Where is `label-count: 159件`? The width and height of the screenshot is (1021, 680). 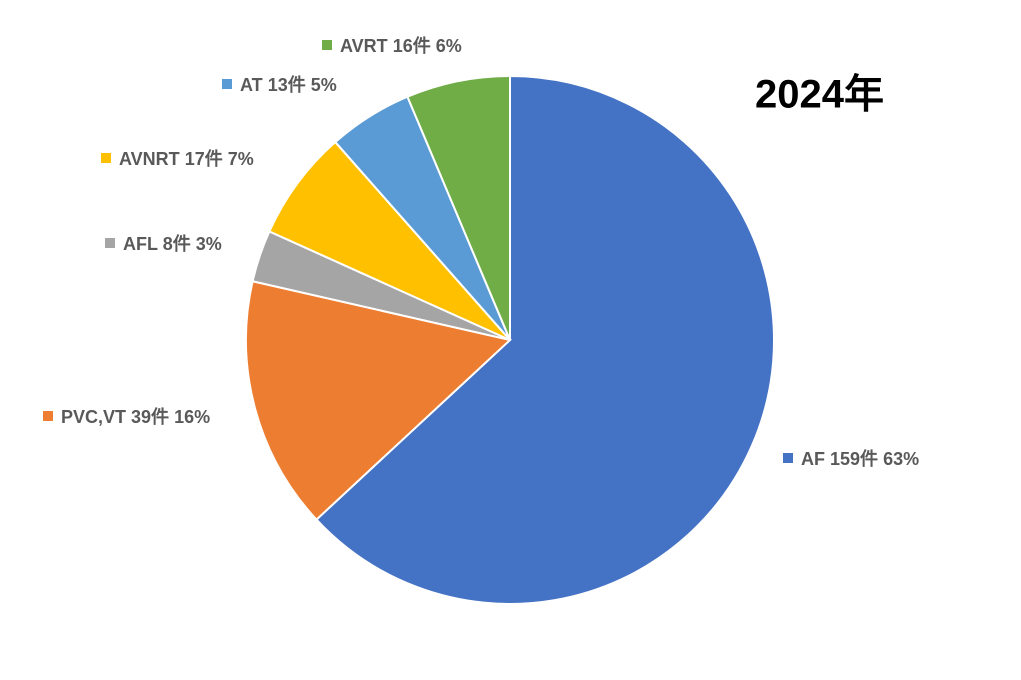
label-count: 159件 is located at coordinates (854, 458).